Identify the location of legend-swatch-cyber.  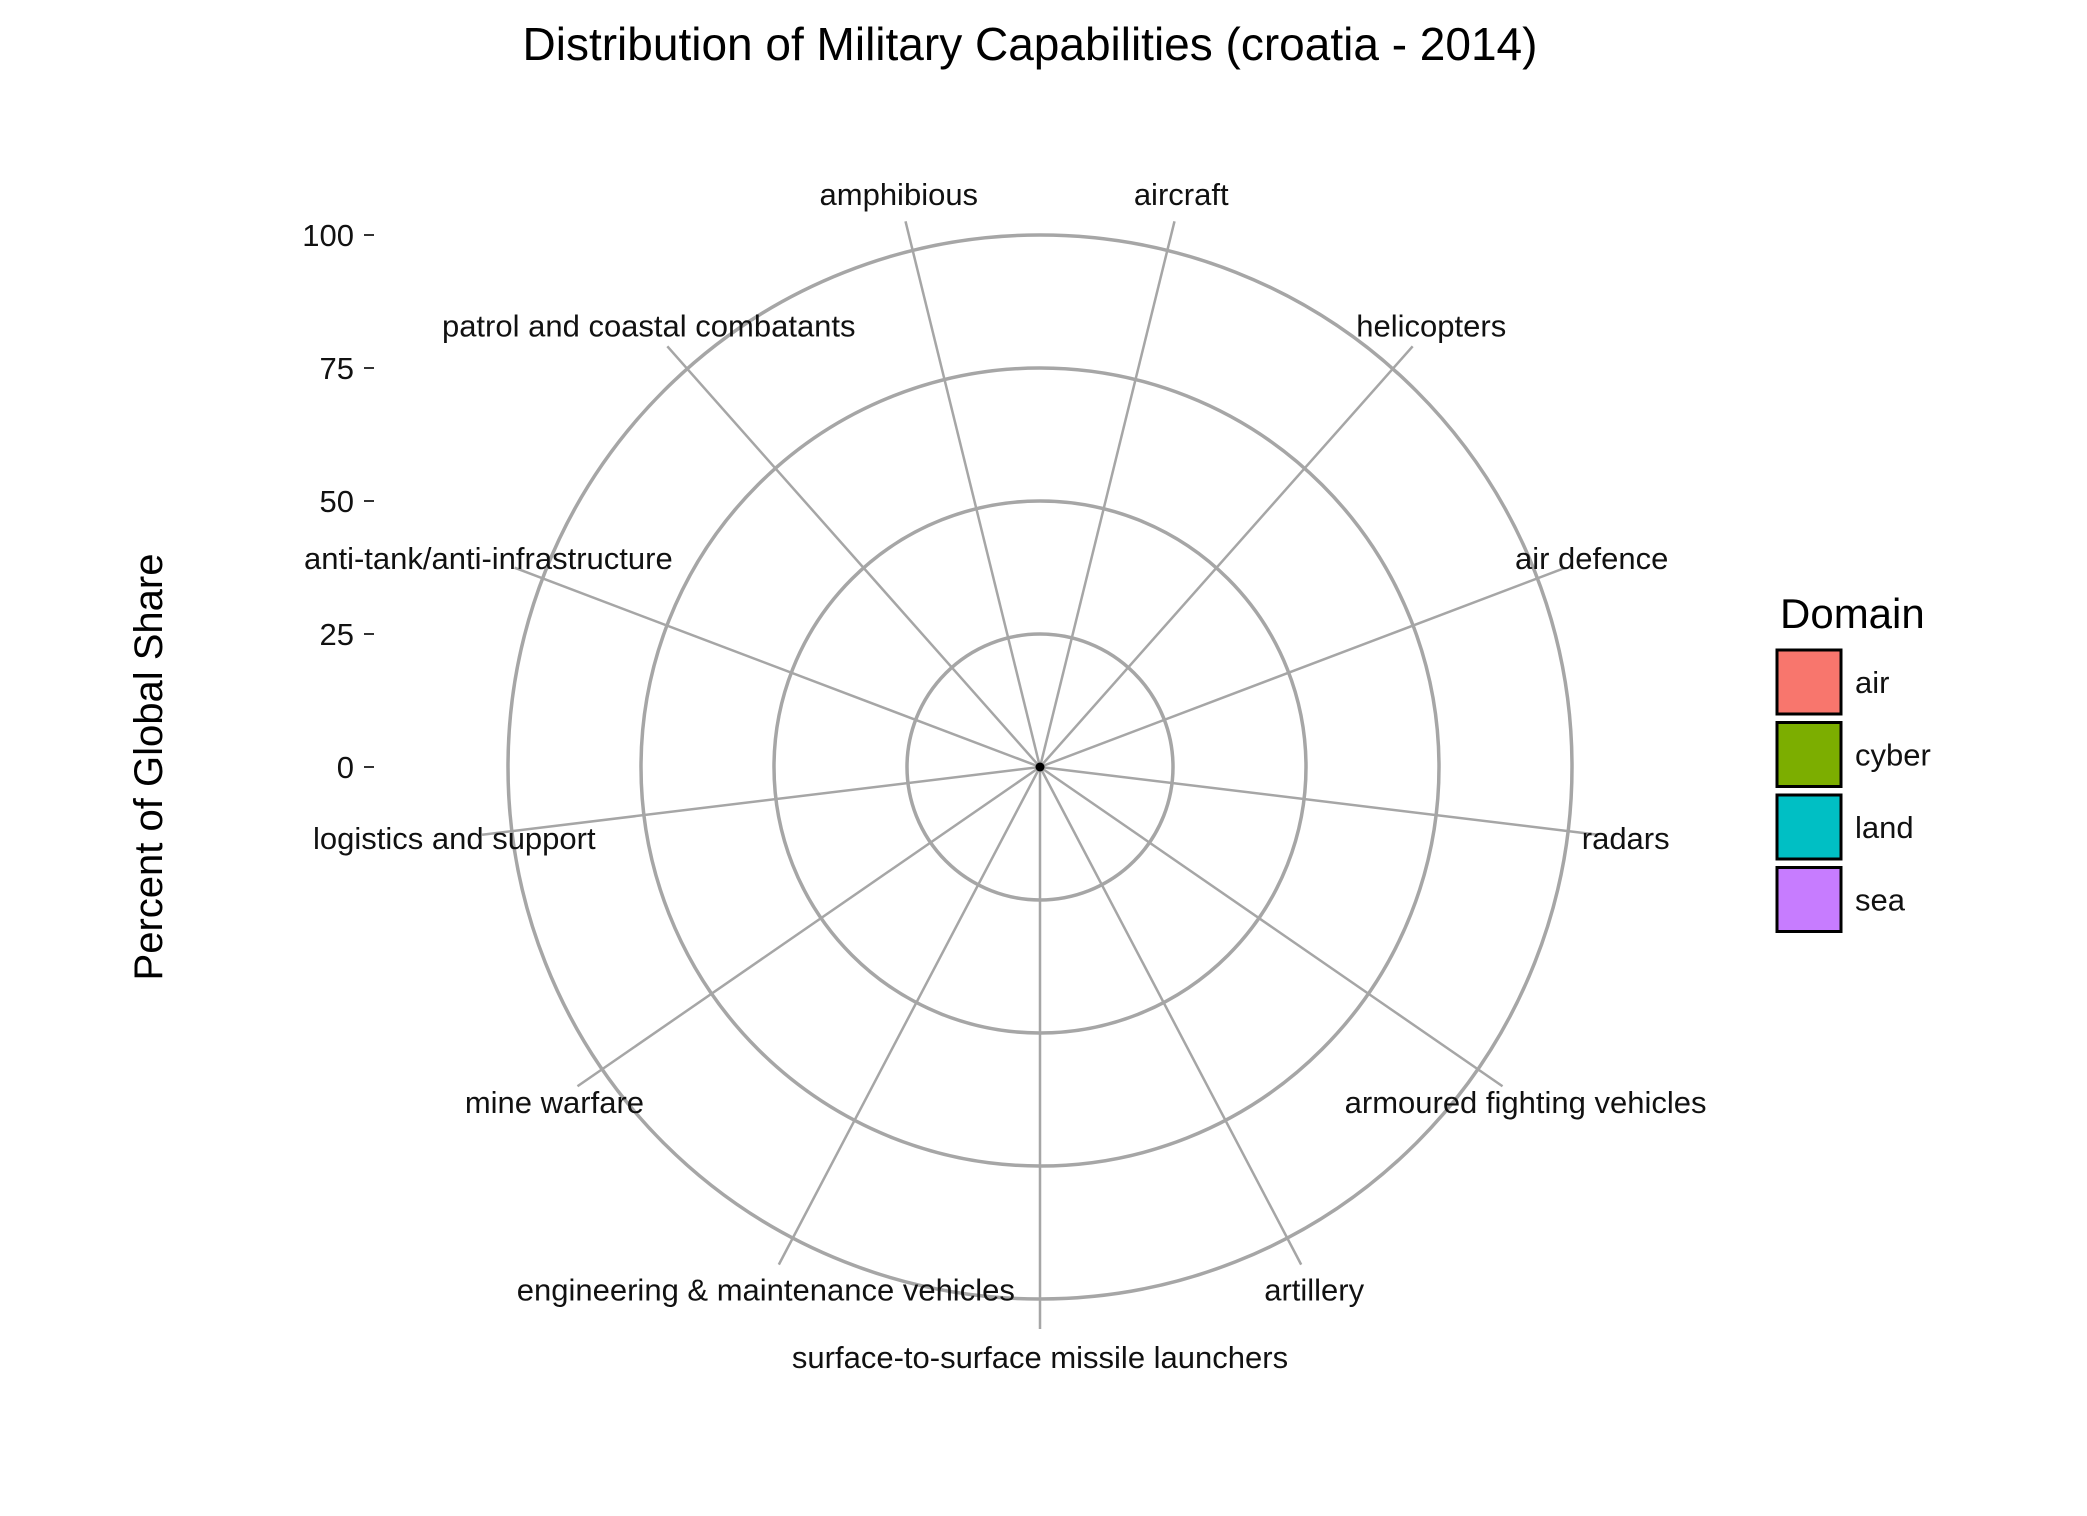
(1809, 754).